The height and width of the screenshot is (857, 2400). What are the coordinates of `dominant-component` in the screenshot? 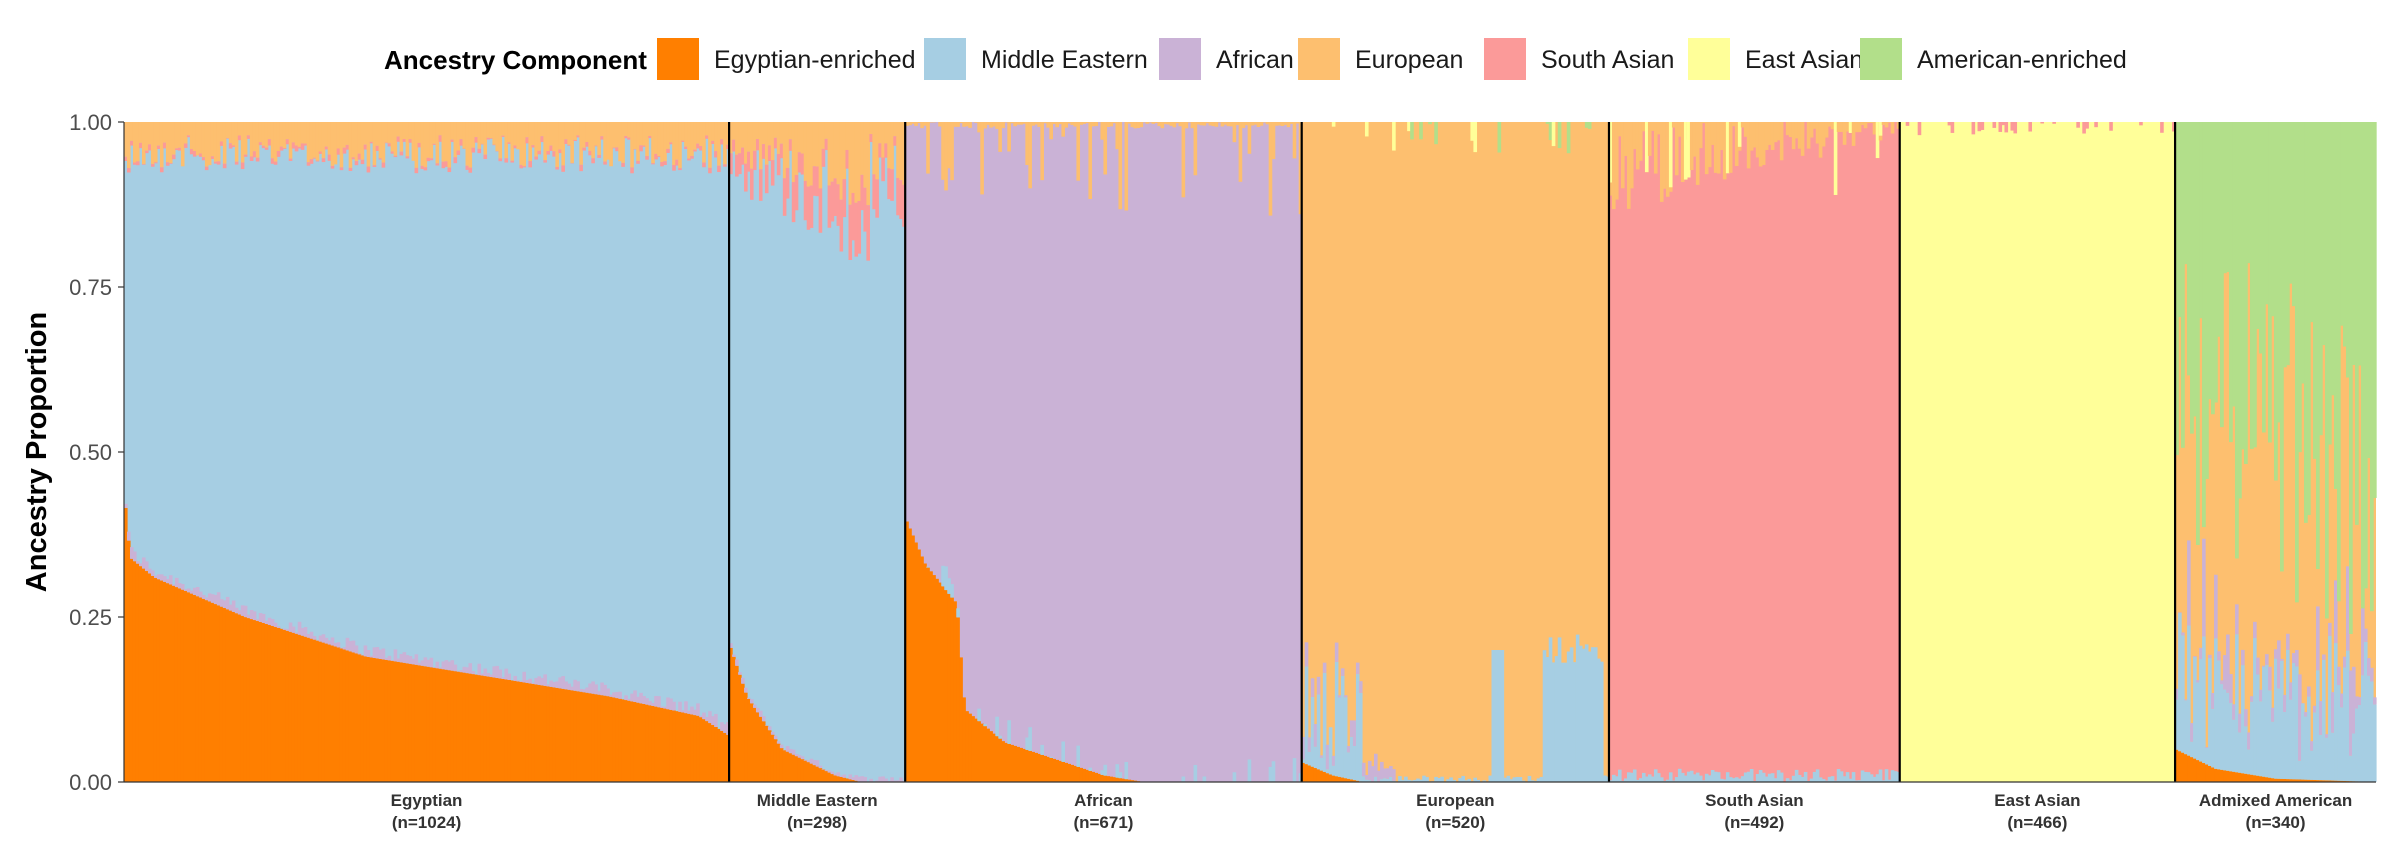 It's located at (1103, 452).